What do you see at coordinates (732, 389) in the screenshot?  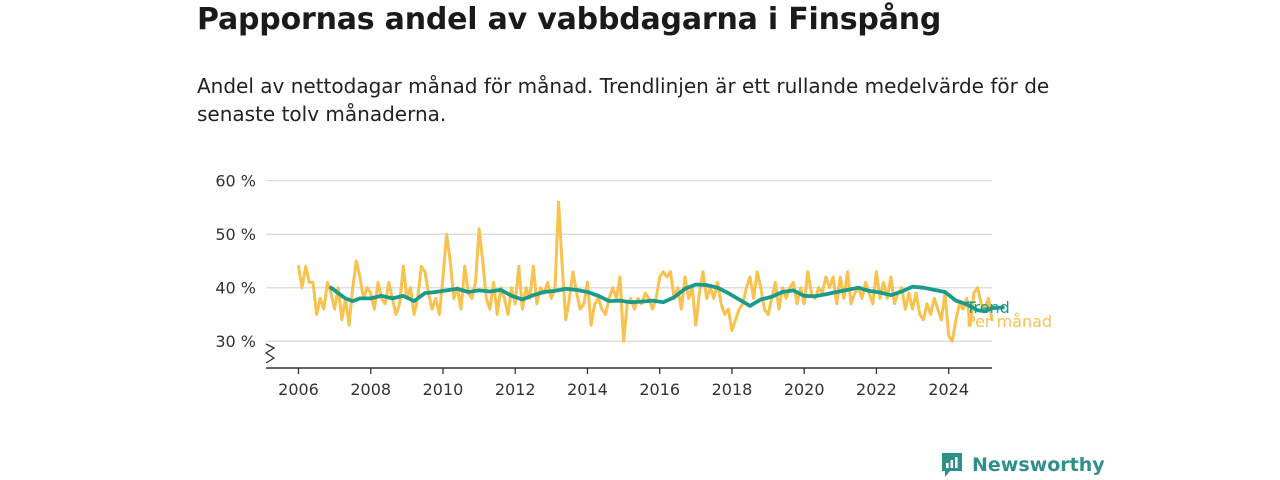 I see `x-tick-label: 2018` at bounding box center [732, 389].